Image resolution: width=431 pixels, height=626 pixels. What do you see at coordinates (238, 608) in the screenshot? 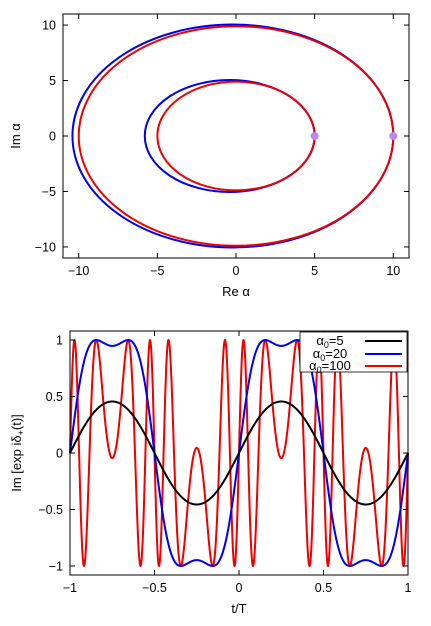
I see `time-series-x-label: t/T` at bounding box center [238, 608].